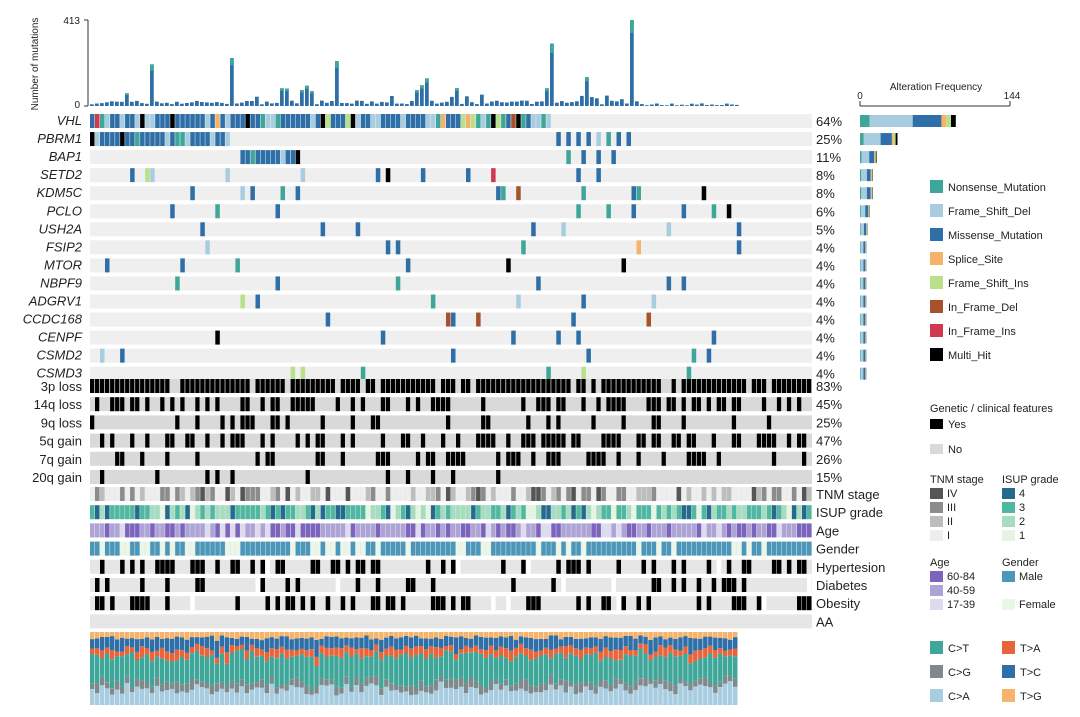  Describe the element at coordinates (64, 210) in the screenshot. I see `gene-label: PCLO` at that location.